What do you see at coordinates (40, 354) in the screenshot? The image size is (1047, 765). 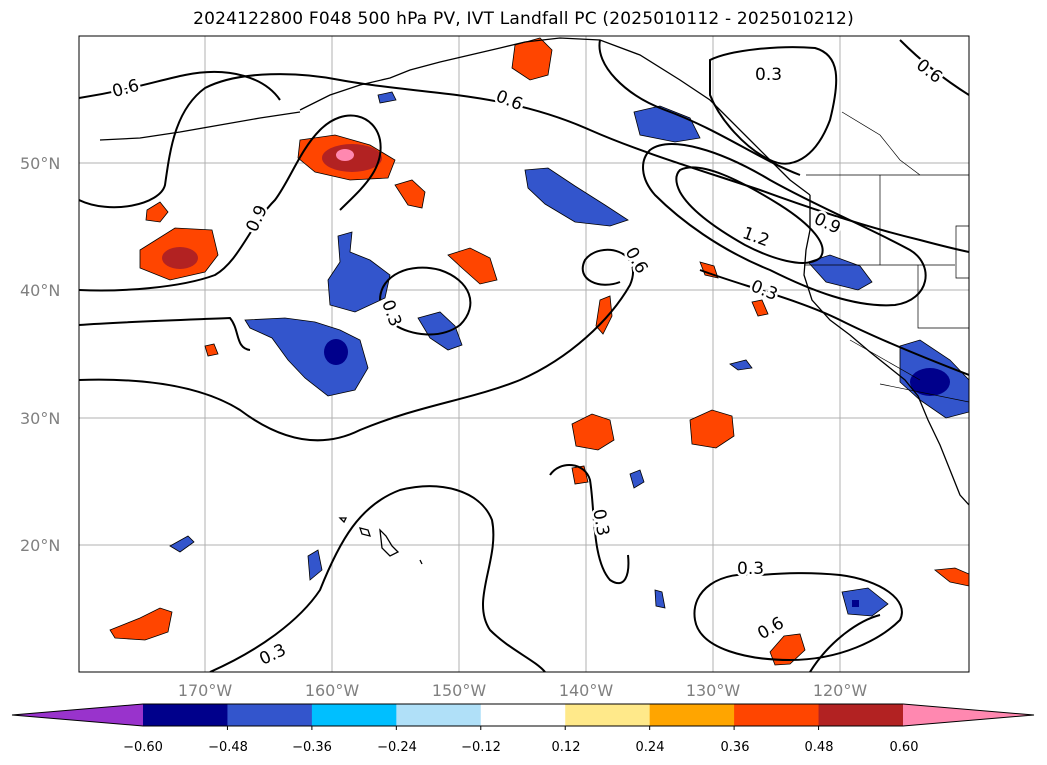 I see `latitude-labels: 50°N 40°N 30°N 20°N` at bounding box center [40, 354].